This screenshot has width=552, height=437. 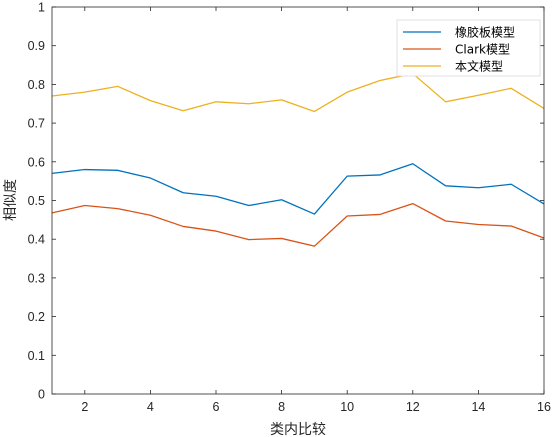 I want to click on y-tick-label: 0.8, so click(x=36, y=85).